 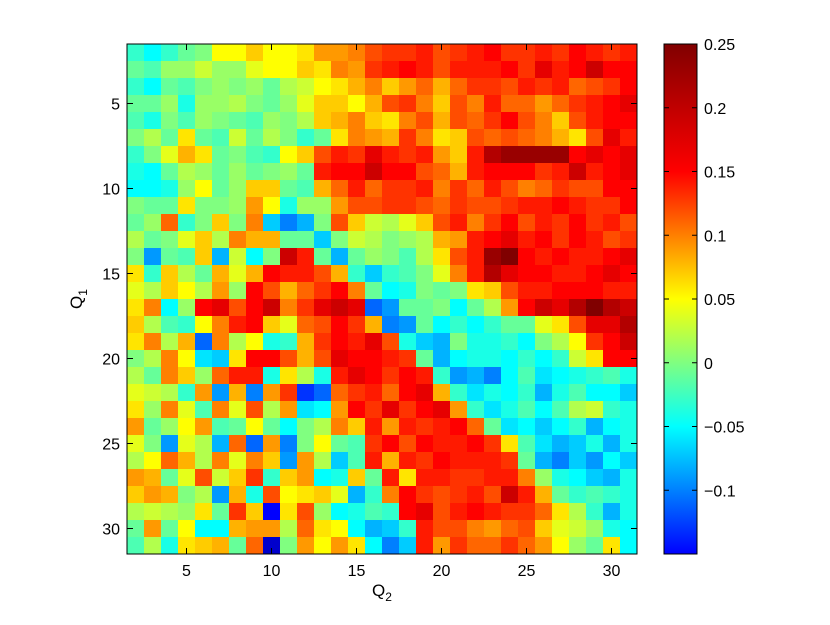 I want to click on x-tick-label: 20, so click(x=442, y=571).